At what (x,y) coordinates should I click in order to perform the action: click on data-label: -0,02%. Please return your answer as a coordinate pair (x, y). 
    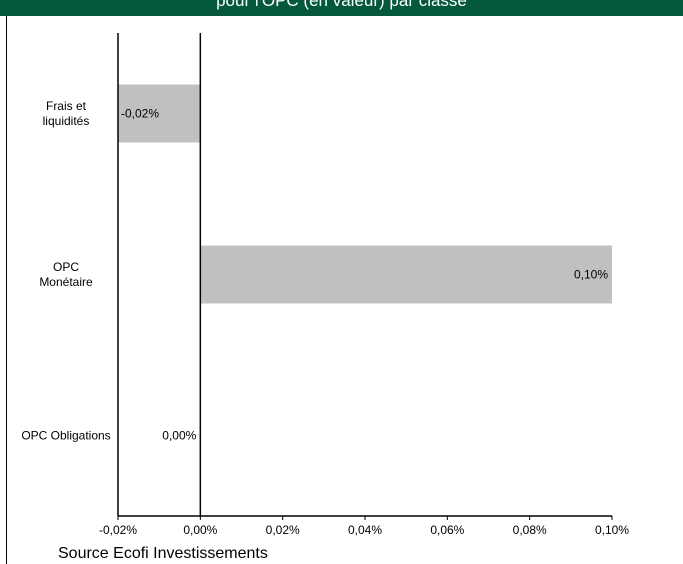
    Looking at the image, I should click on (140, 114).